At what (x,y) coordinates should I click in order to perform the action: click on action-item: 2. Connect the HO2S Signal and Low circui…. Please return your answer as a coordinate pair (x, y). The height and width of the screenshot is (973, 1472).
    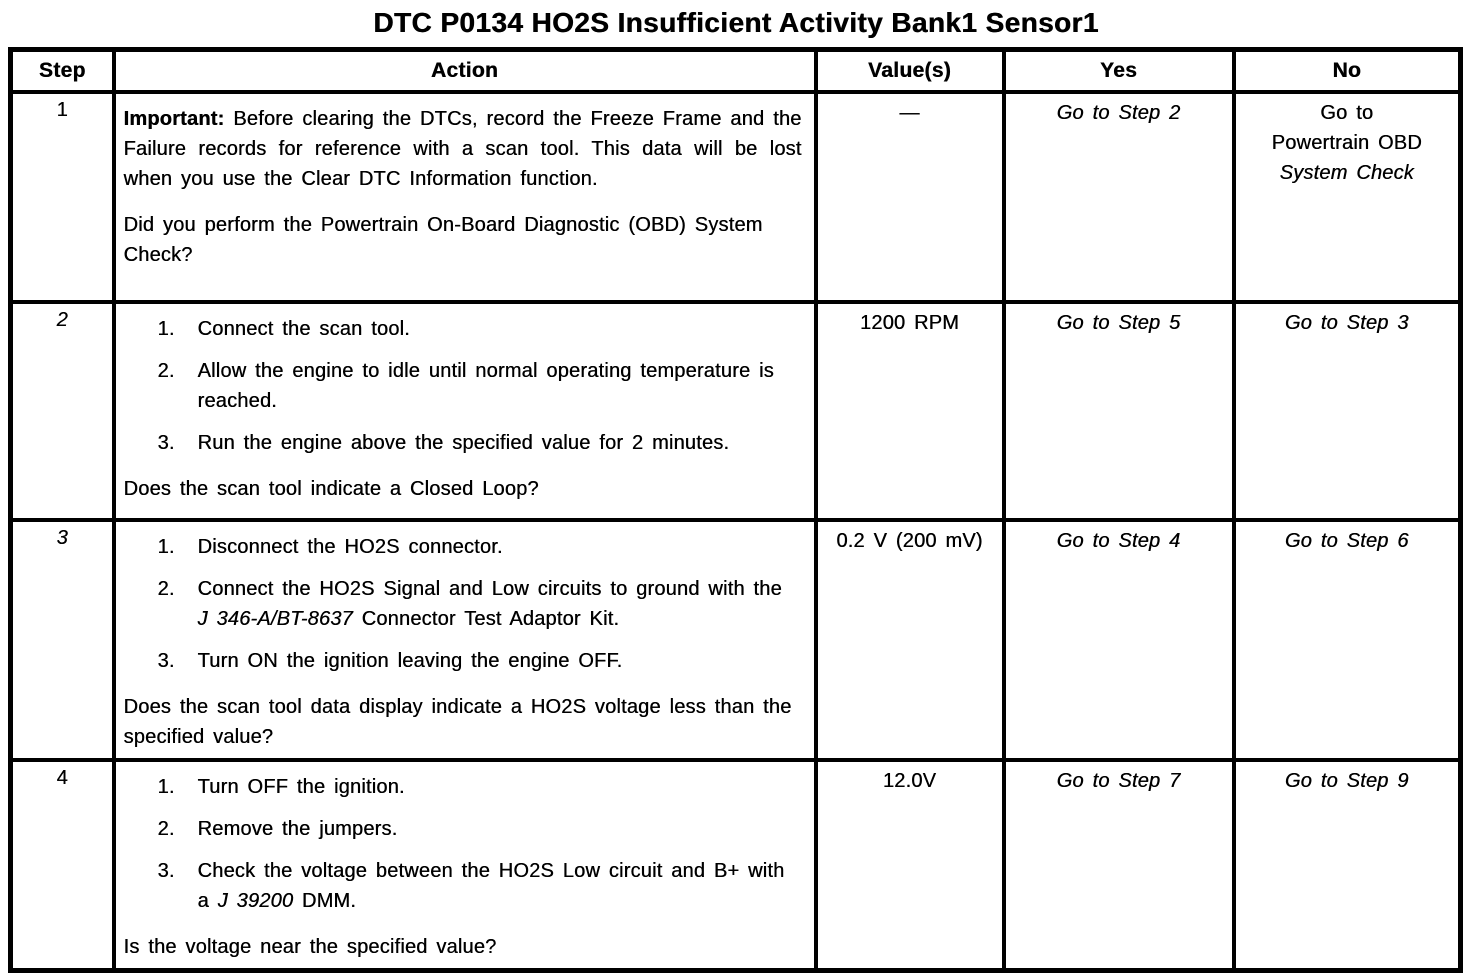
    Looking at the image, I should click on (480, 604).